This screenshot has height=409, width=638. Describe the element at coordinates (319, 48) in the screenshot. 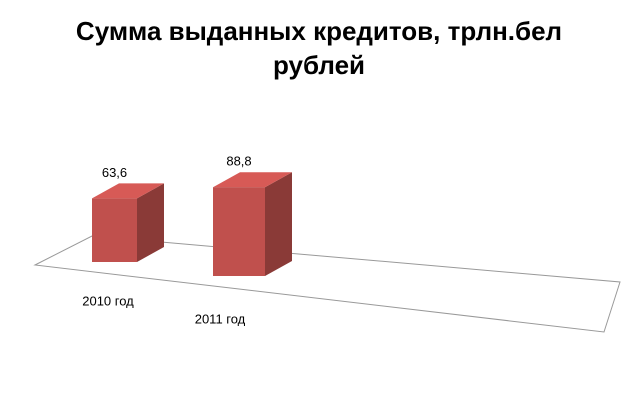

I see `chart-title: Сумма выданных кредитов, трлн.бел рублей` at that location.